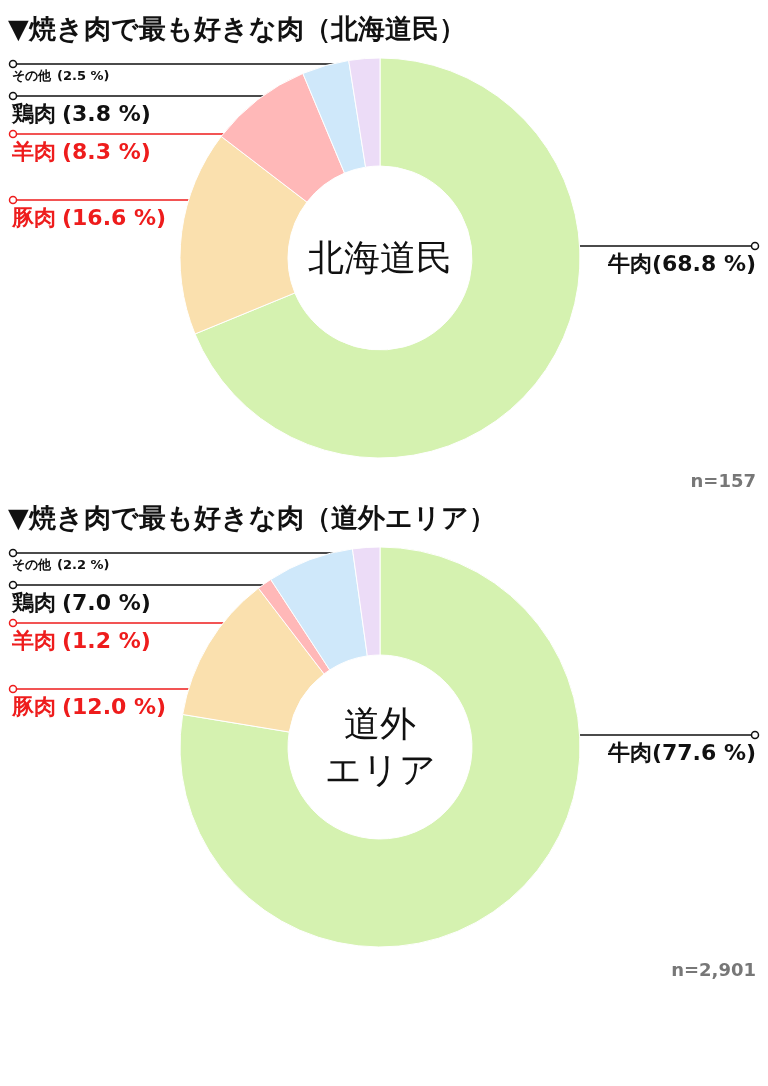 Image resolution: width=768 pixels, height=1086 pixels. Describe the element at coordinates (703, 263) in the screenshot. I see `data-label: (68.8 %)` at that location.